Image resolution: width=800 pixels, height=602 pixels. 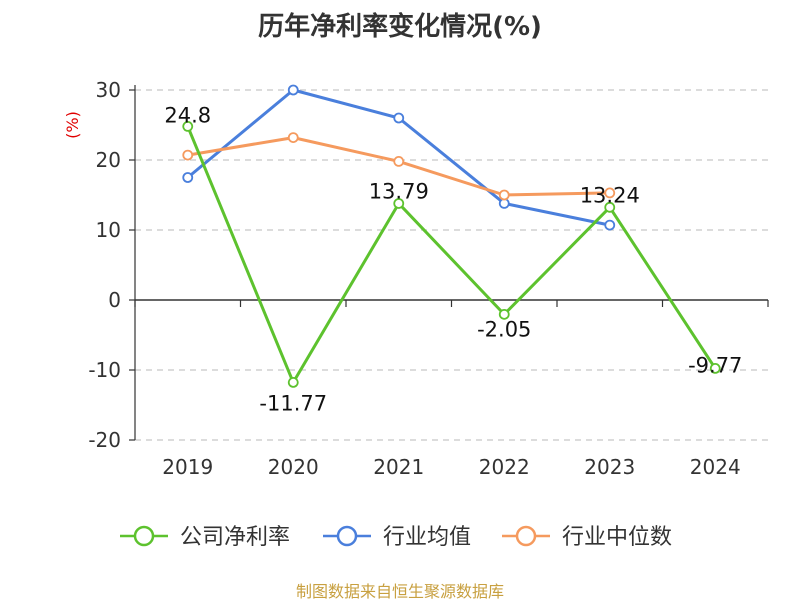 I want to click on legend-label-2: 行业中位数, so click(x=617, y=537).